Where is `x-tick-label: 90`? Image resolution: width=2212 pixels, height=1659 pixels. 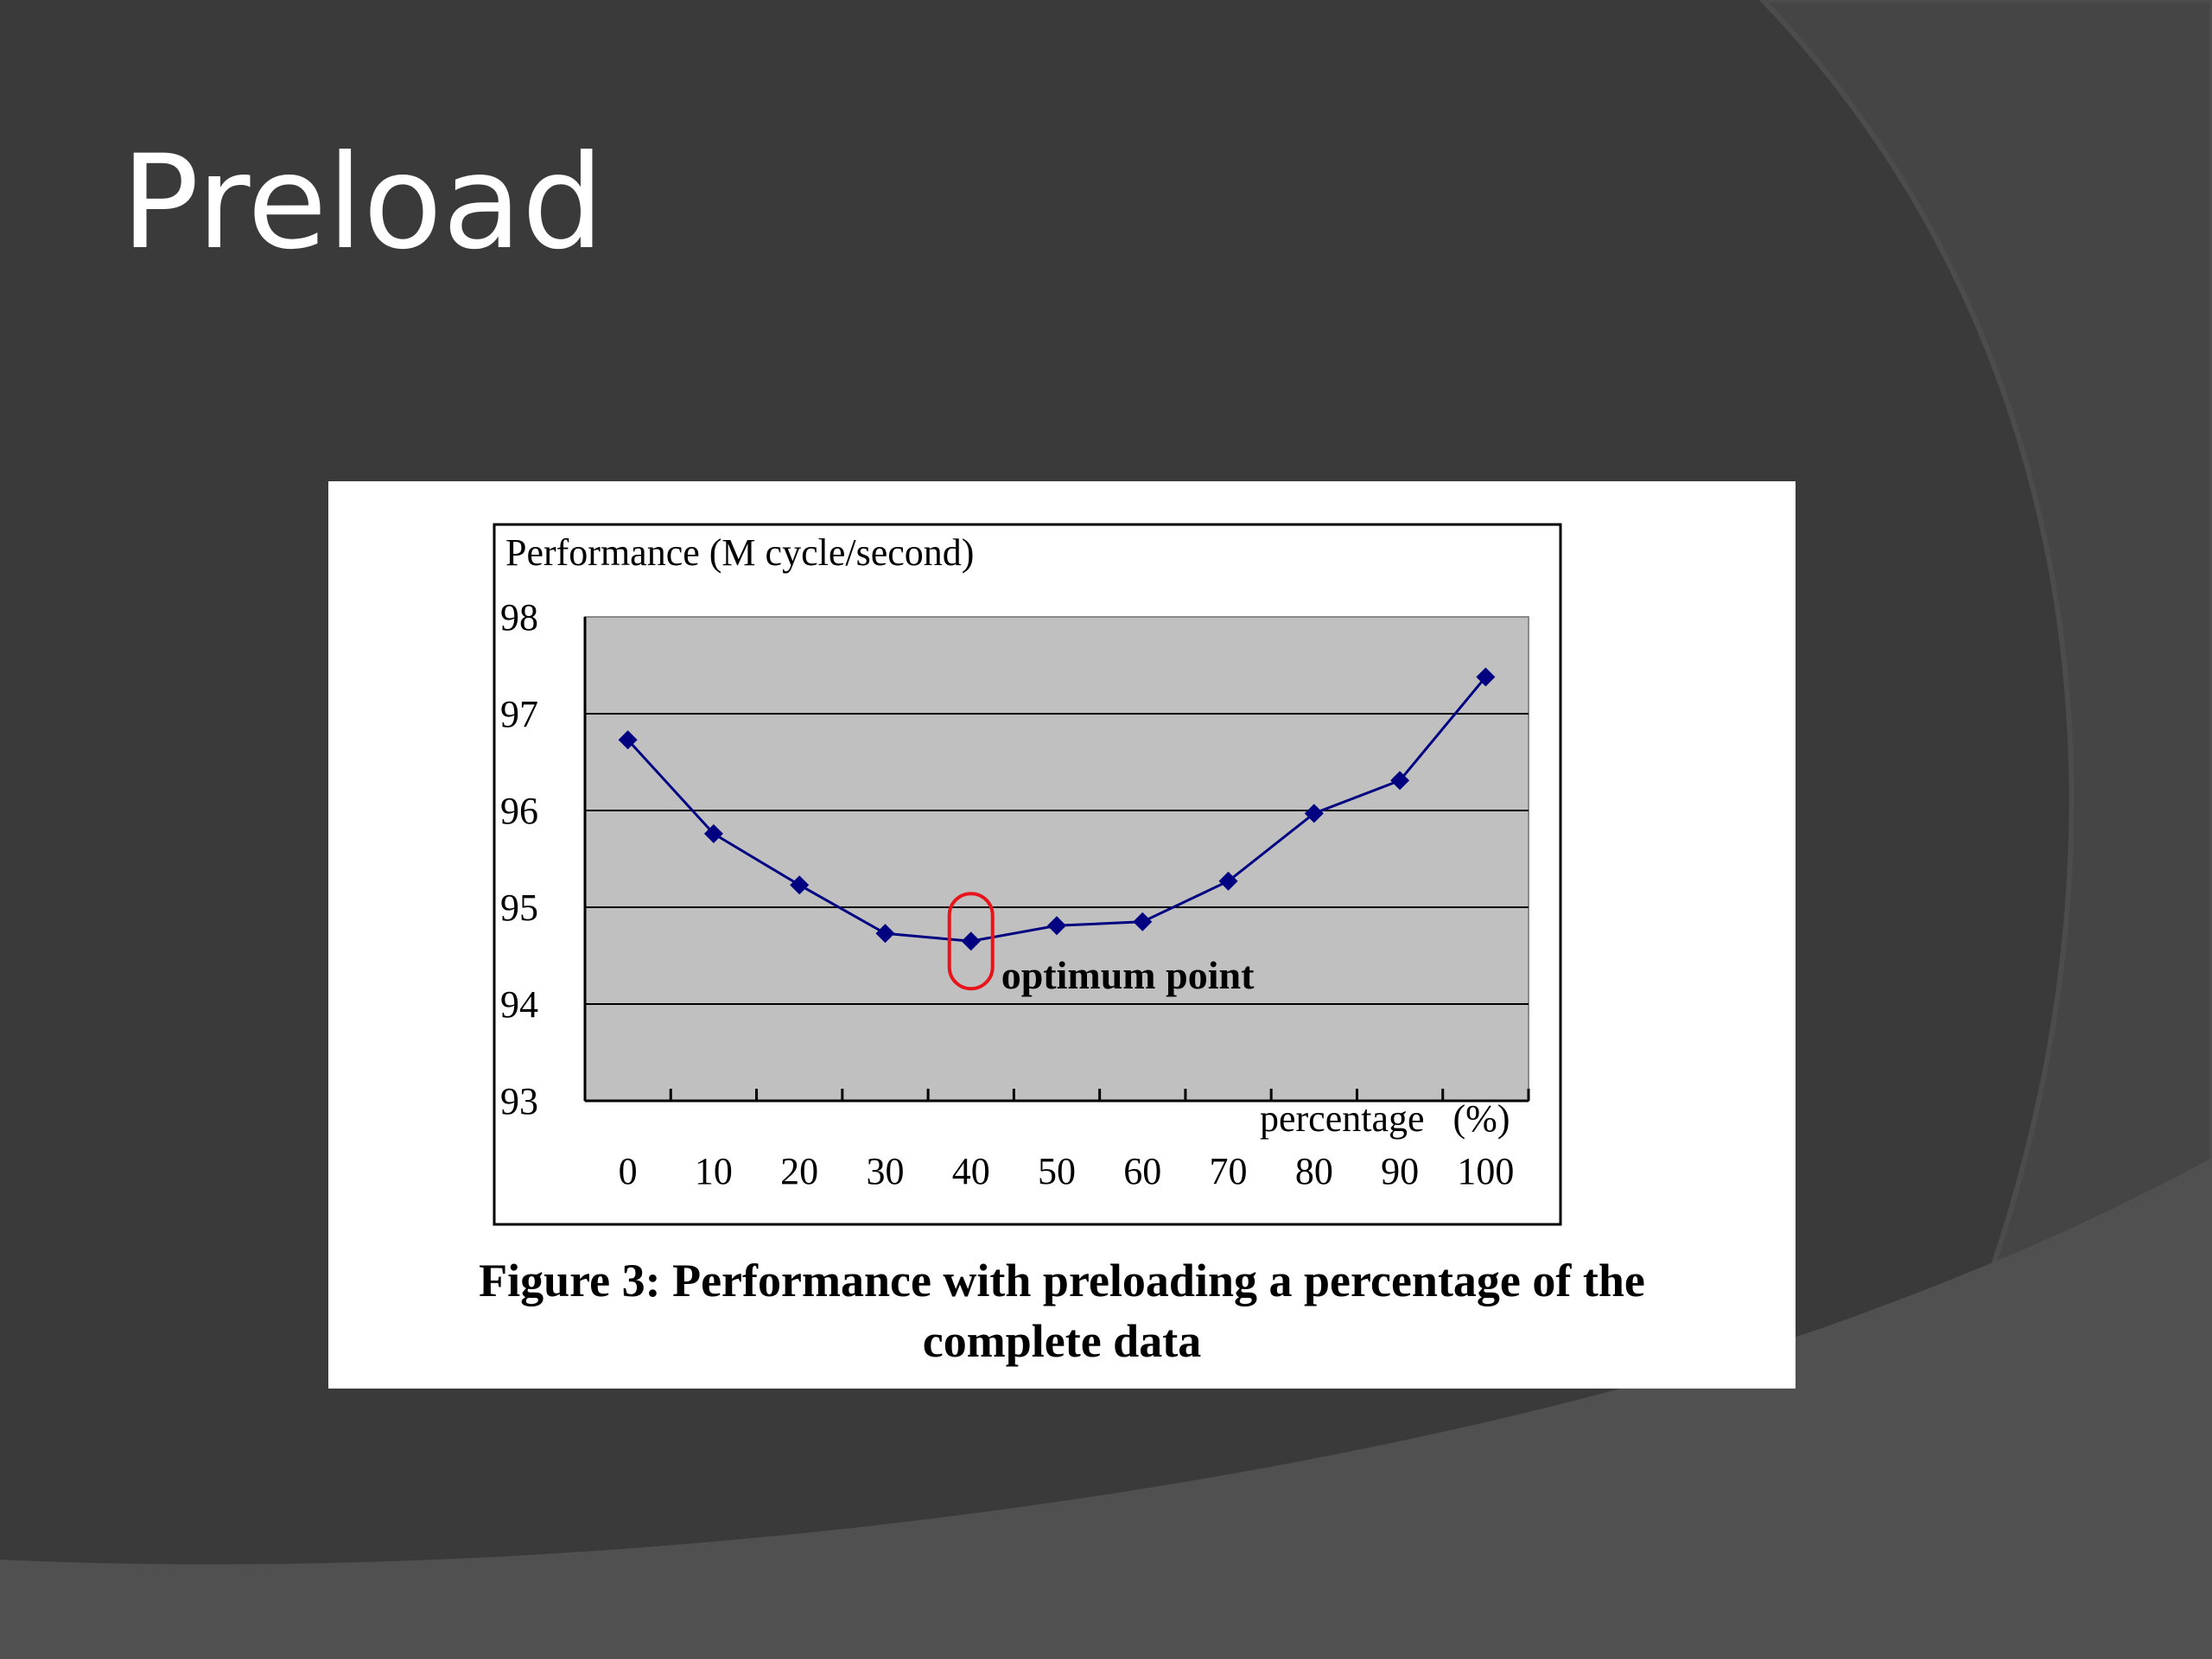
x-tick-label: 90 is located at coordinates (1400, 1171).